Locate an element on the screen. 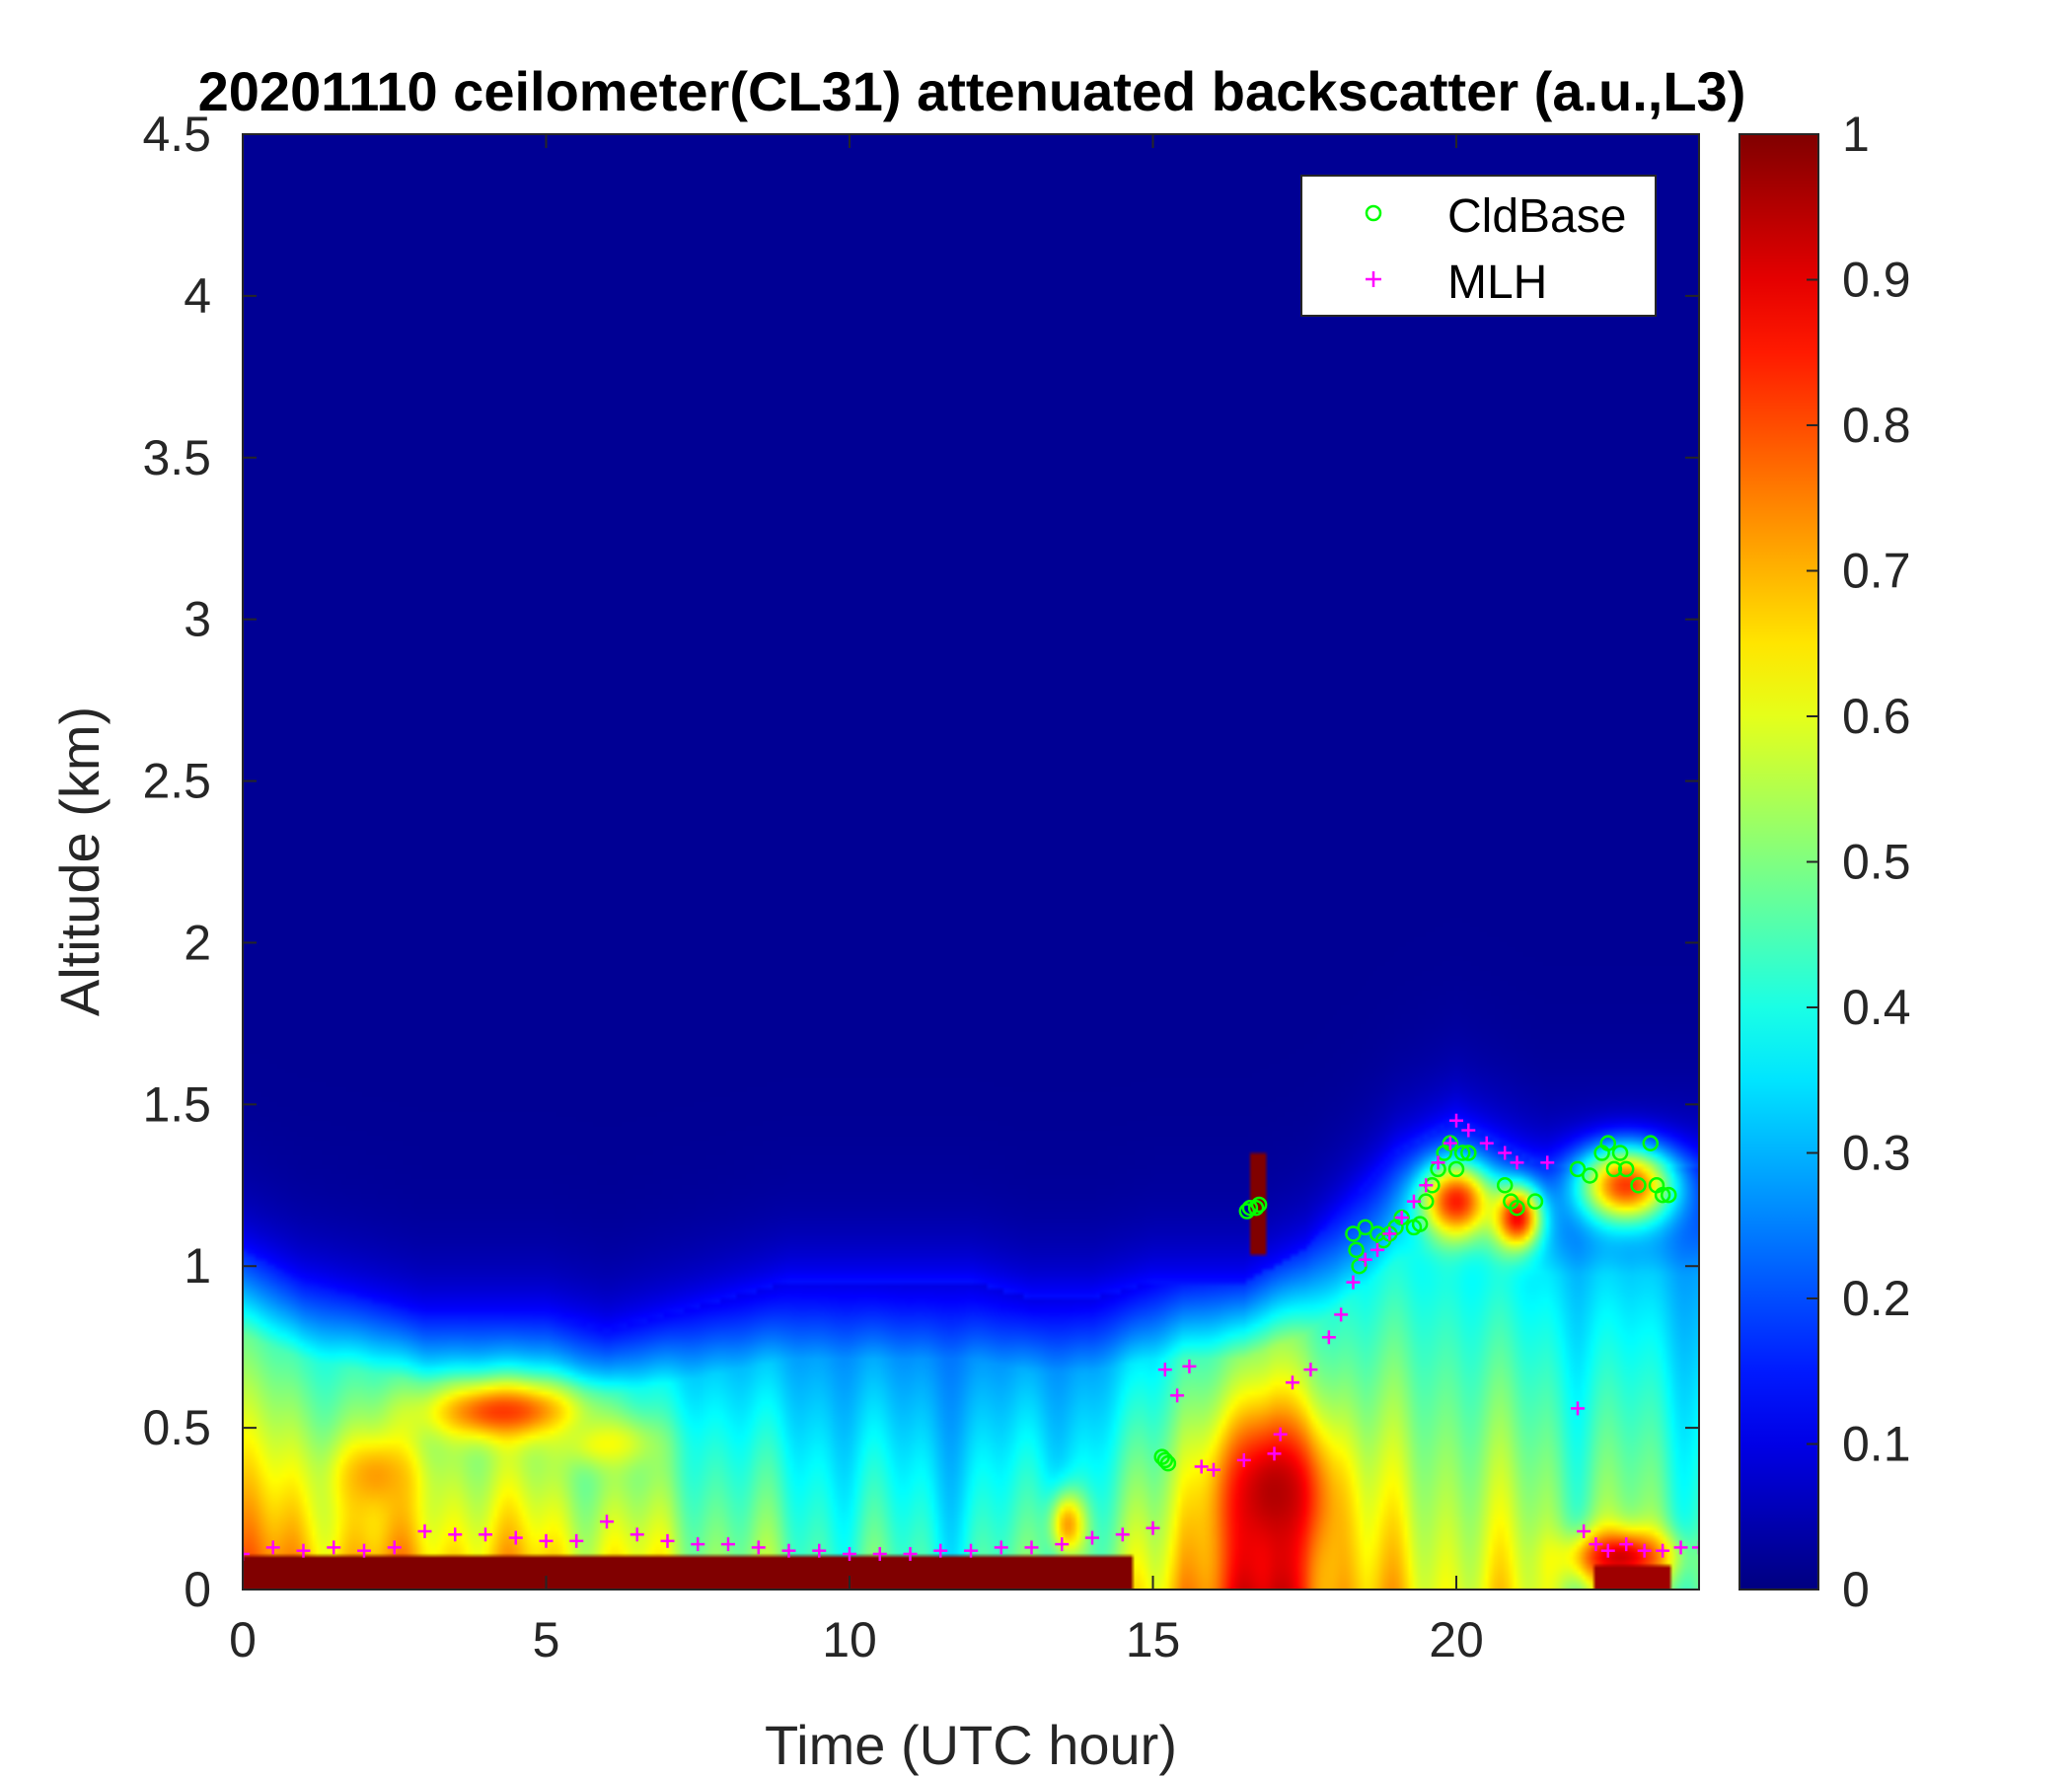 This screenshot has width=2072, height=1776. x-tick-label: 10 is located at coordinates (850, 1640).